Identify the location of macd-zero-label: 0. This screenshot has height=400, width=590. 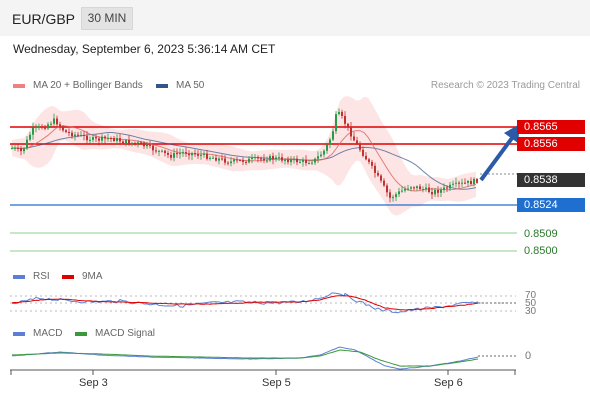
(528, 356).